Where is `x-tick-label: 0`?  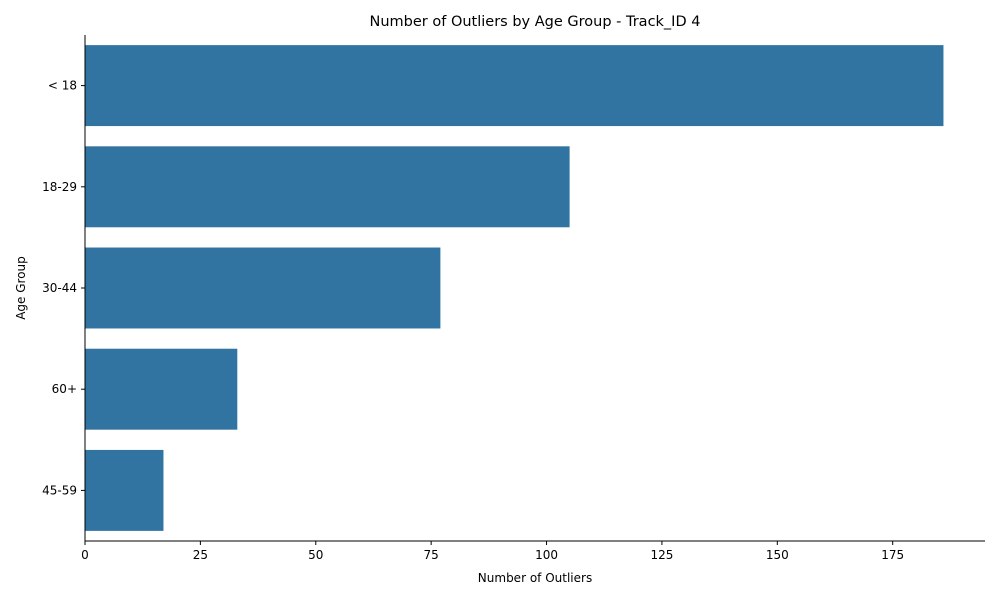 x-tick-label: 0 is located at coordinates (85, 555).